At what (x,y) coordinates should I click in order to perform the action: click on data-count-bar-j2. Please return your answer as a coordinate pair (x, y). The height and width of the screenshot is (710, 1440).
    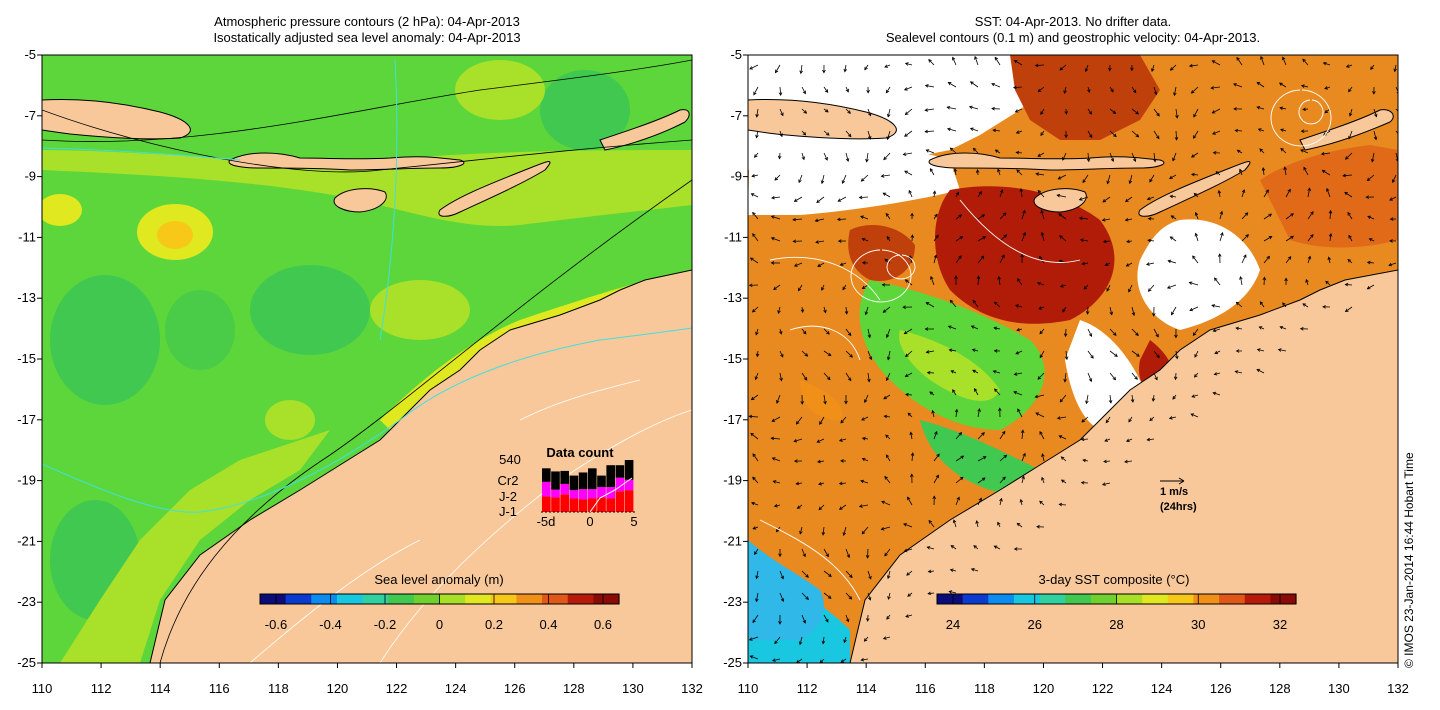
    Looking at the image, I should click on (546, 489).